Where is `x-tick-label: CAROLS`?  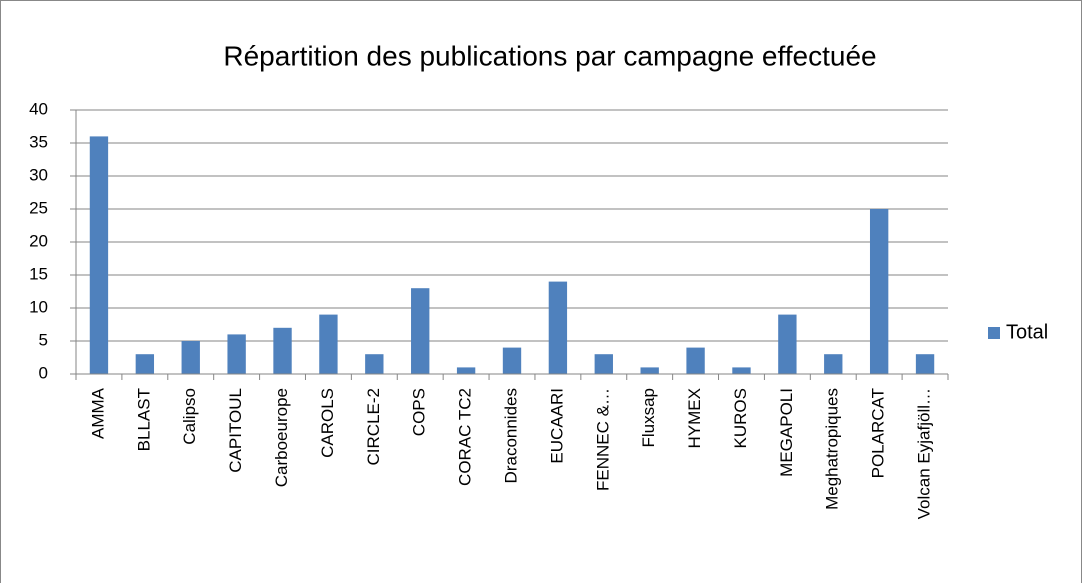
x-tick-label: CAROLS is located at coordinates (327, 423).